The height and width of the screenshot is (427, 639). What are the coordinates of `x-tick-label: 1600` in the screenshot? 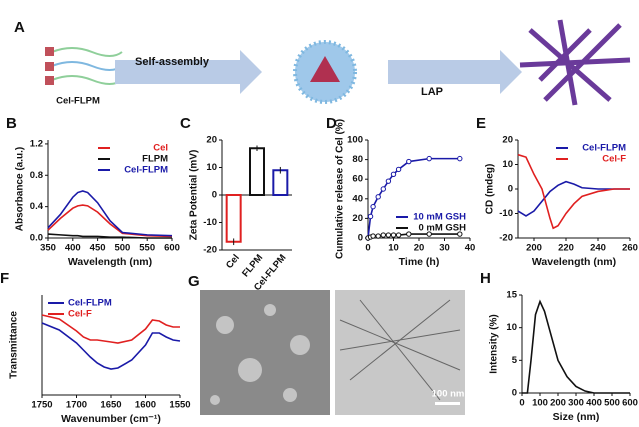 It's located at (145, 405).